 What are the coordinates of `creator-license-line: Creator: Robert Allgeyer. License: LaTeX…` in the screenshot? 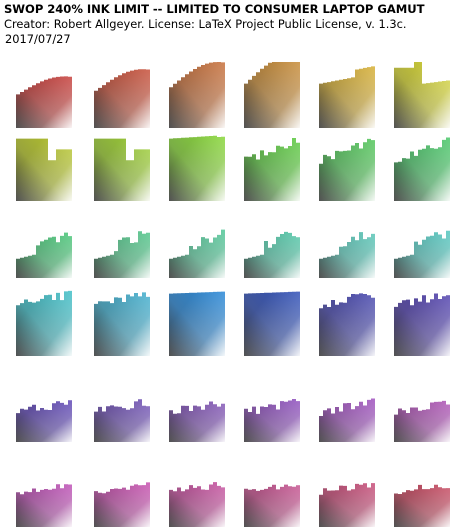 It's located at (205, 24).